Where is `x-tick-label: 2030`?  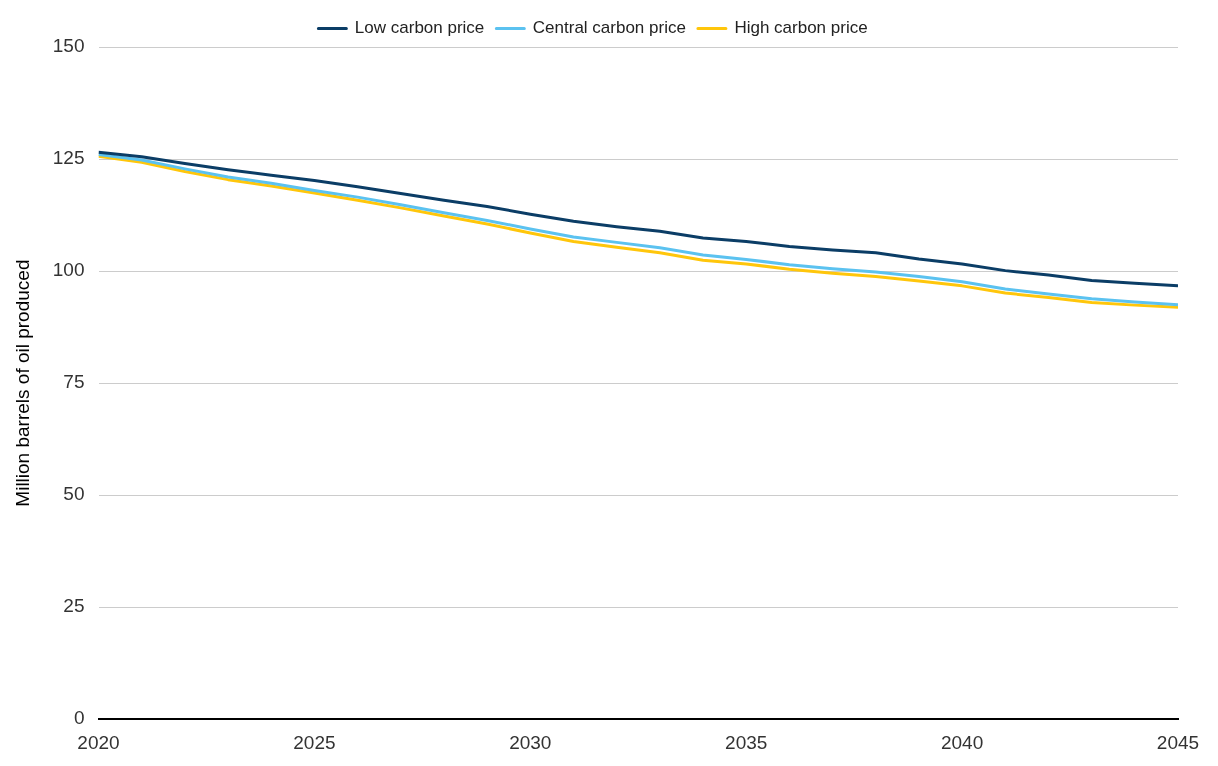
x-tick-label: 2030 is located at coordinates (530, 742).